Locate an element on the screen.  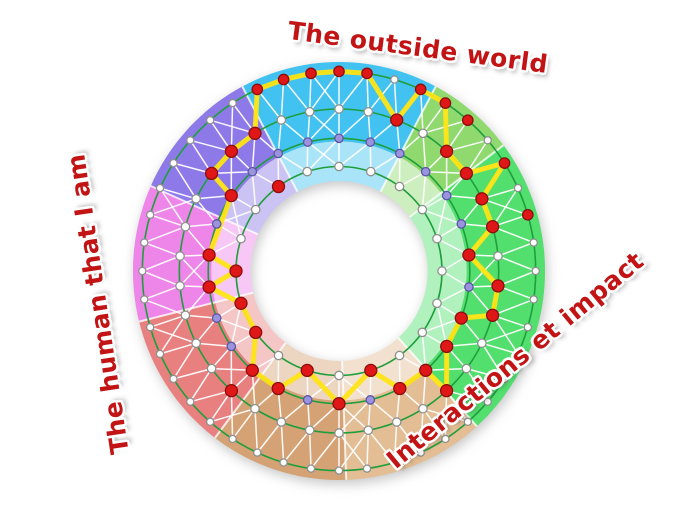
sector-green-right-inner is located at coordinates (432, 280).